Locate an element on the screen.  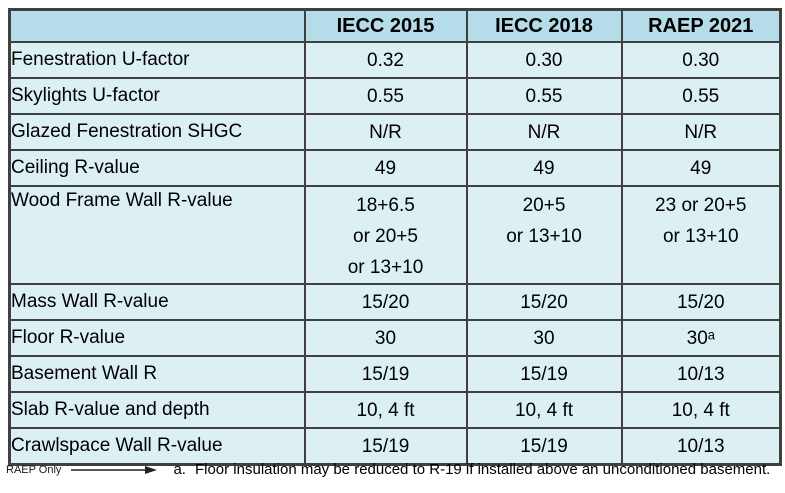
header-iecc-2015: IECC 2015 is located at coordinates (385, 25).